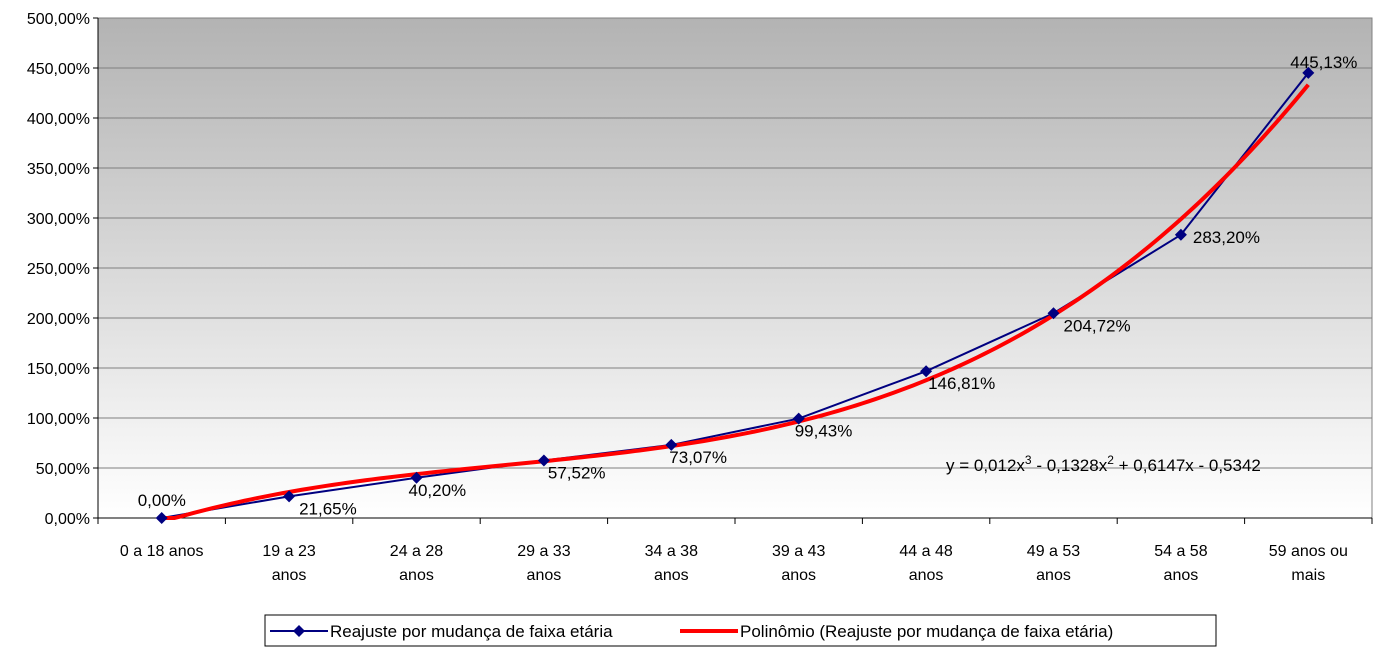  Describe the element at coordinates (1097, 325) in the screenshot. I see `data-label: 204,72%` at that location.